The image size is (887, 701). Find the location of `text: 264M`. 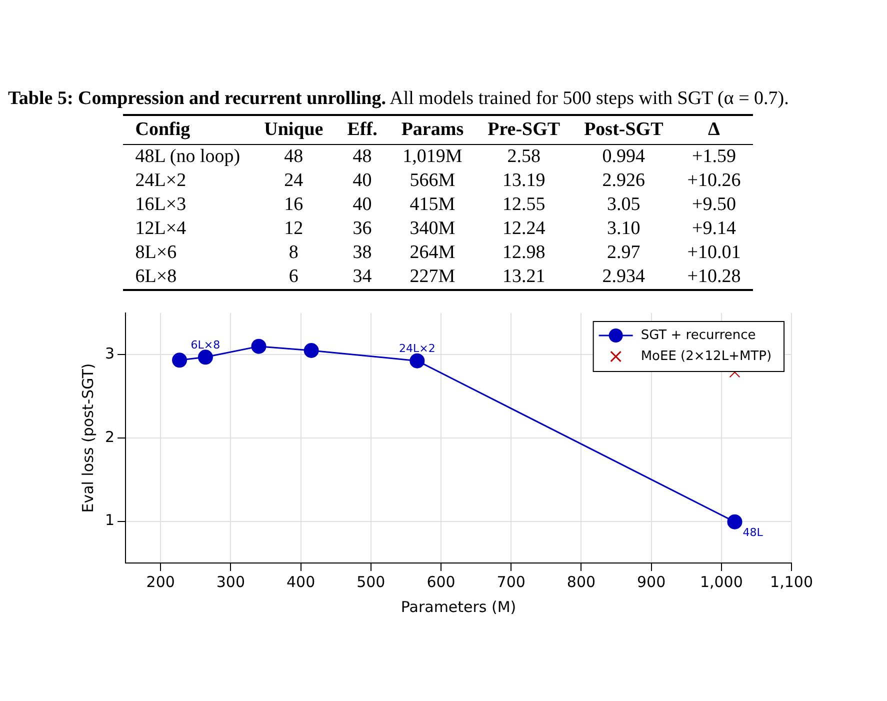

text: 264M is located at coordinates (433, 252).